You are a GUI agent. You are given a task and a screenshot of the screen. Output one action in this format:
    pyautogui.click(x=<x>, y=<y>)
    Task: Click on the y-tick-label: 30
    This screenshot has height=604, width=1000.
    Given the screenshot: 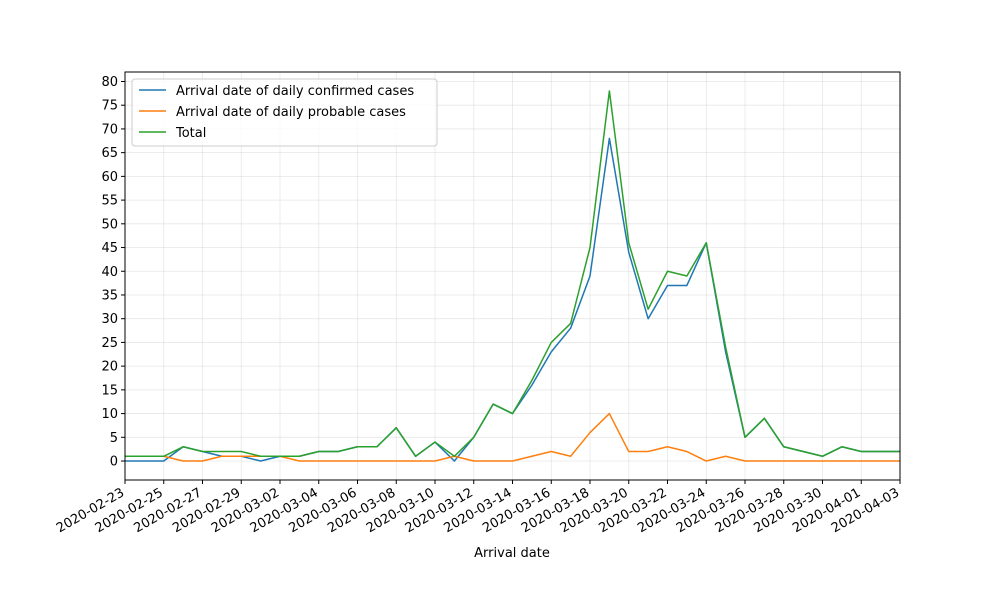 What is the action you would take?
    pyautogui.click(x=109, y=319)
    